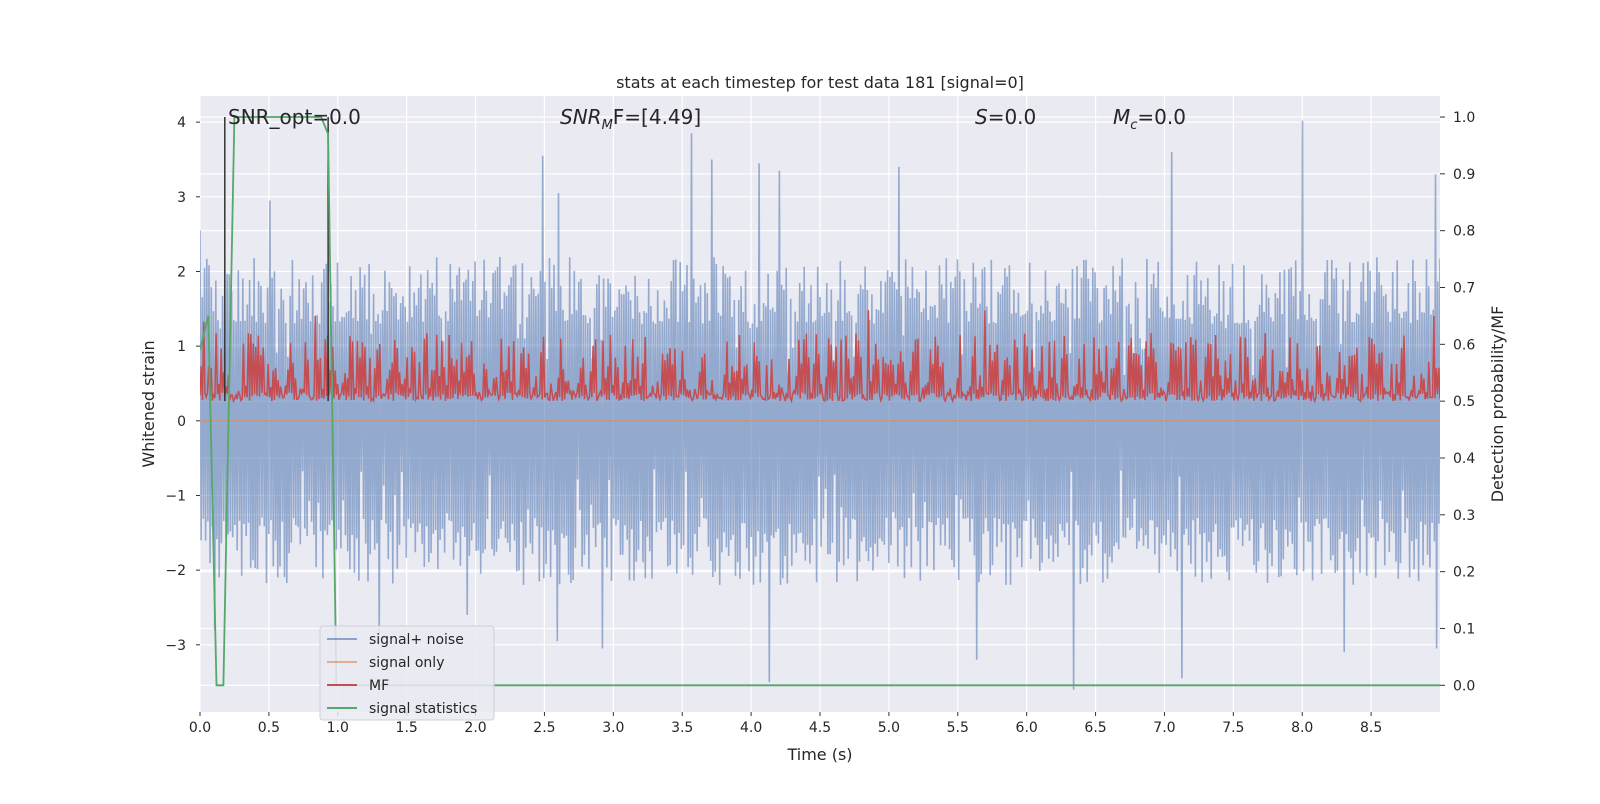  Describe the element at coordinates (175, 646) in the screenshot. I see `y-tick-label: −3` at that location.